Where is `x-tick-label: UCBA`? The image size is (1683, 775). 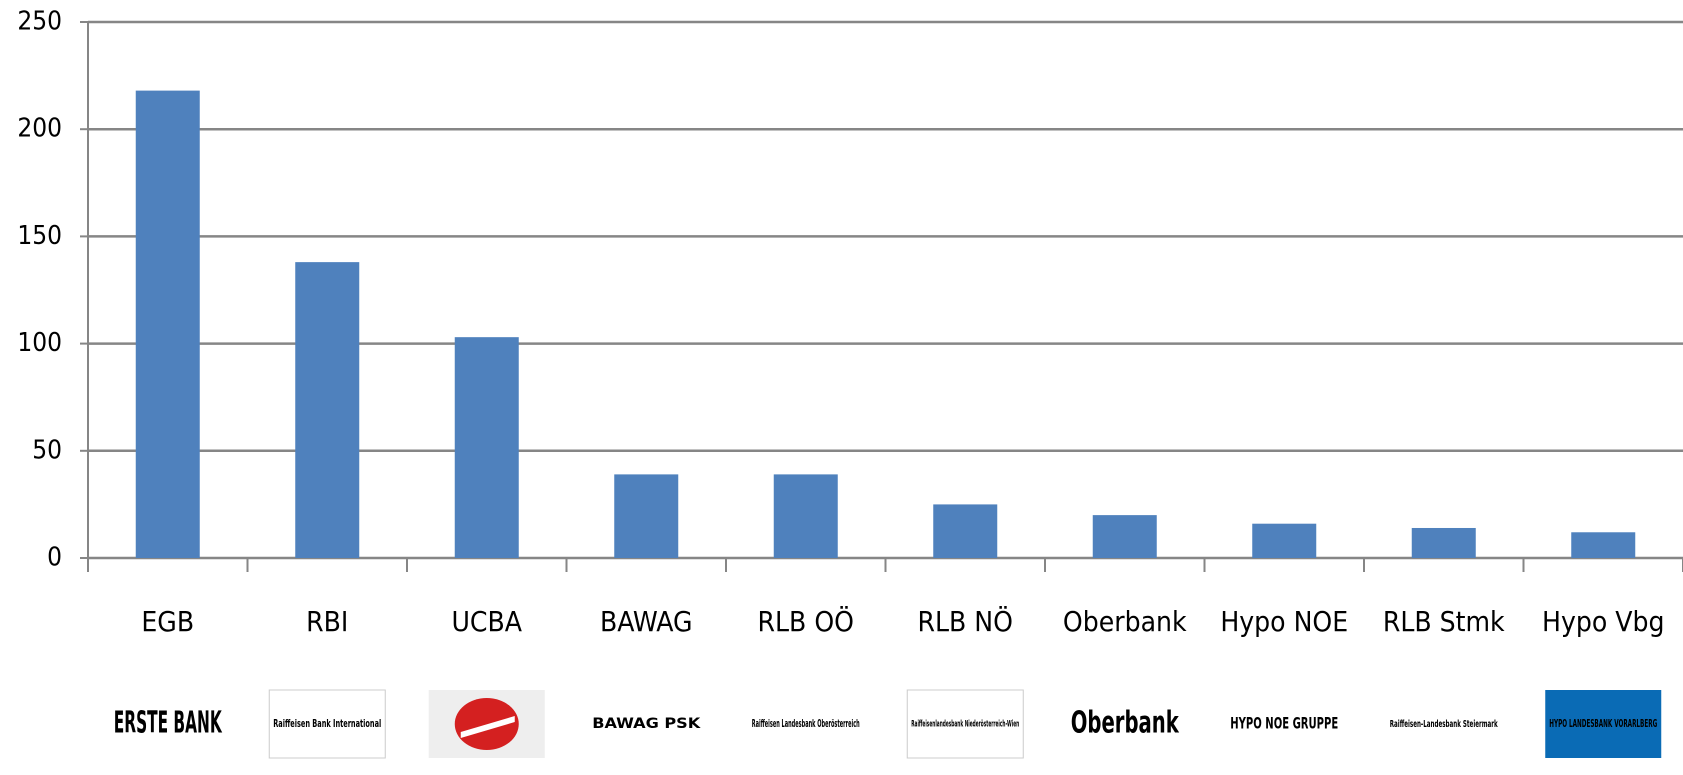
x-tick-label: UCBA is located at coordinates (486, 621).